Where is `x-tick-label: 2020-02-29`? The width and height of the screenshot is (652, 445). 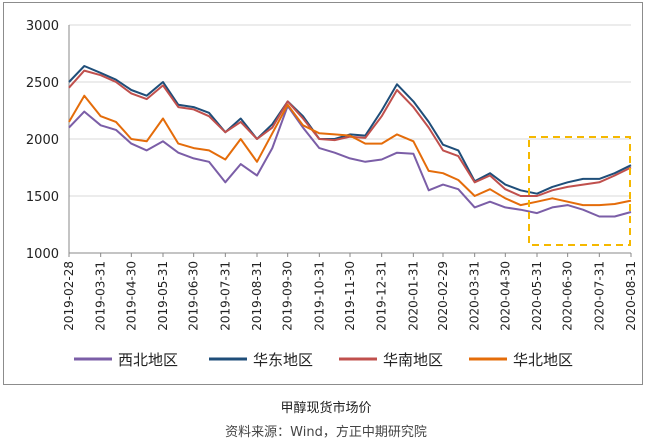
x-tick-label: 2020-02-29 is located at coordinates (443, 296).